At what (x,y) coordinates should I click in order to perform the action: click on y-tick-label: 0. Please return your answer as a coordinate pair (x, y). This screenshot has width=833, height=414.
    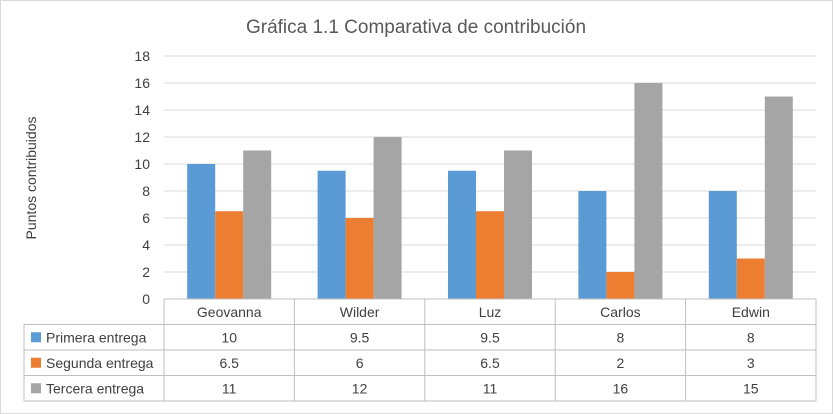
    Looking at the image, I should click on (146, 299).